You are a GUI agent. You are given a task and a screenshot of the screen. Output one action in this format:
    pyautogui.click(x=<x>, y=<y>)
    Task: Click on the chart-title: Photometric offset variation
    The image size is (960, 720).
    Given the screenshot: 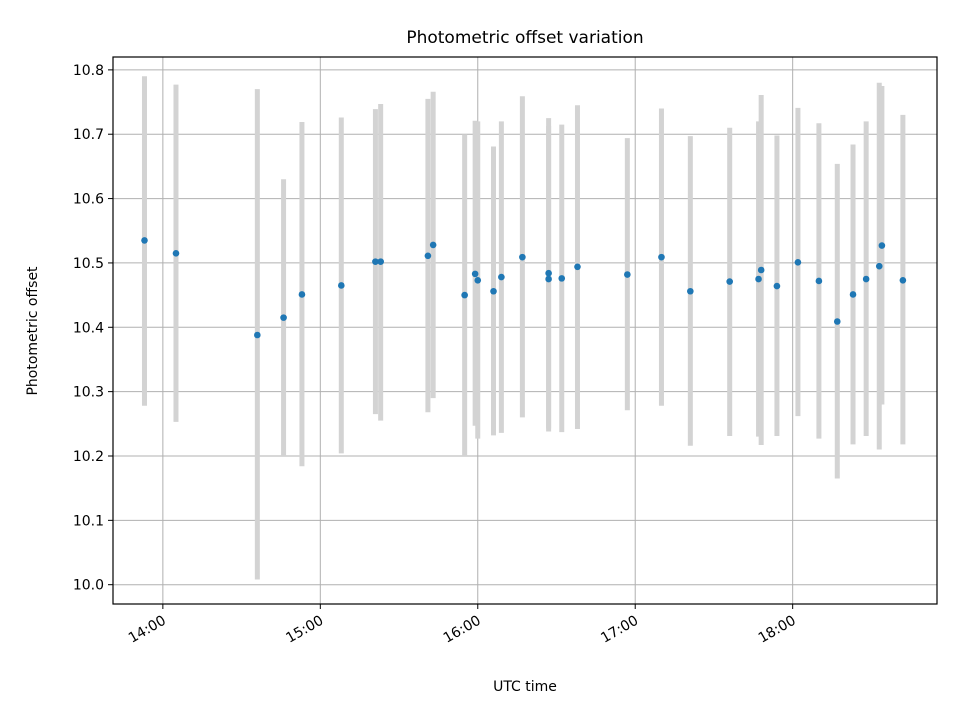 What is the action you would take?
    pyautogui.click(x=524, y=38)
    